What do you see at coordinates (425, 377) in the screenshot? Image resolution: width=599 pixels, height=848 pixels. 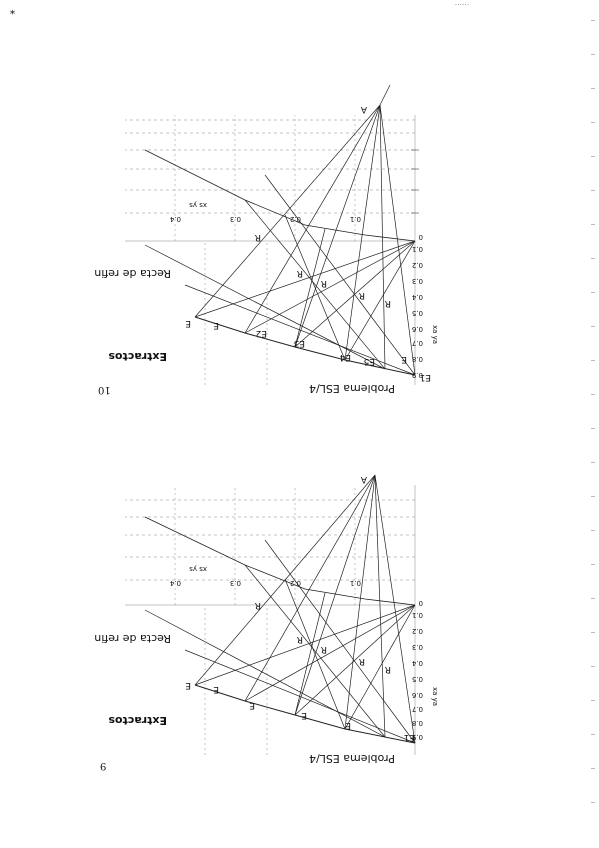 I see `point-label-7: E1` at bounding box center [425, 377].